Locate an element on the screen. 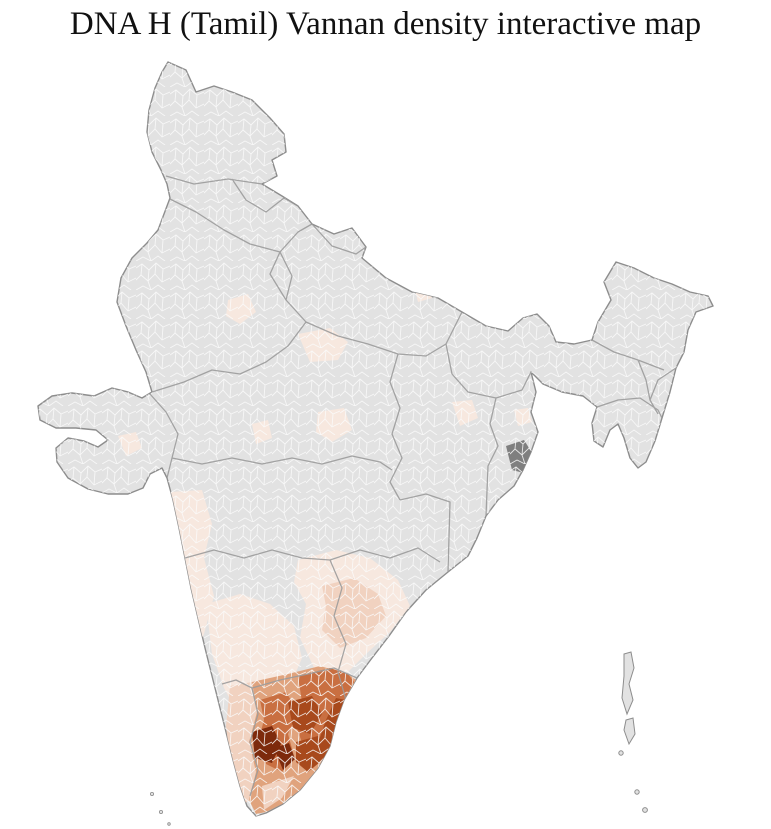 The width and height of the screenshot is (771, 829). andaman-island-north is located at coordinates (628, 683).